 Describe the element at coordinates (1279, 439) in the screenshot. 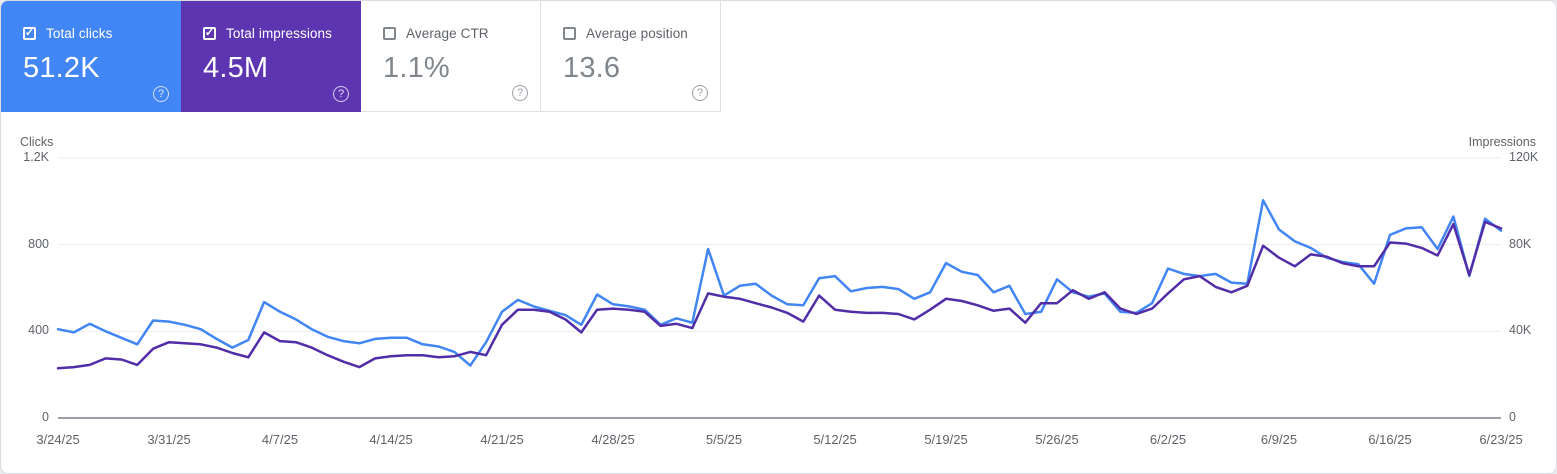

I see `x-axis-label: 6/9/25` at that location.